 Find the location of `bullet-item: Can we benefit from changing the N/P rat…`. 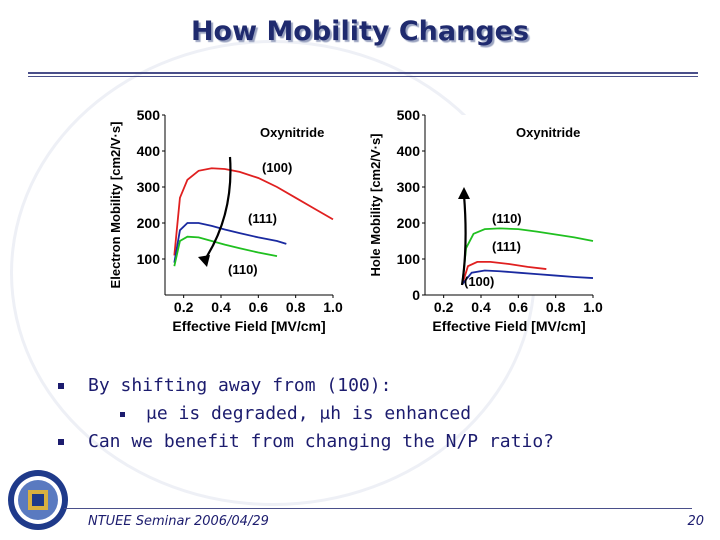

bullet-item: Can we benefit from changing the N/P rat… is located at coordinates (370, 442).